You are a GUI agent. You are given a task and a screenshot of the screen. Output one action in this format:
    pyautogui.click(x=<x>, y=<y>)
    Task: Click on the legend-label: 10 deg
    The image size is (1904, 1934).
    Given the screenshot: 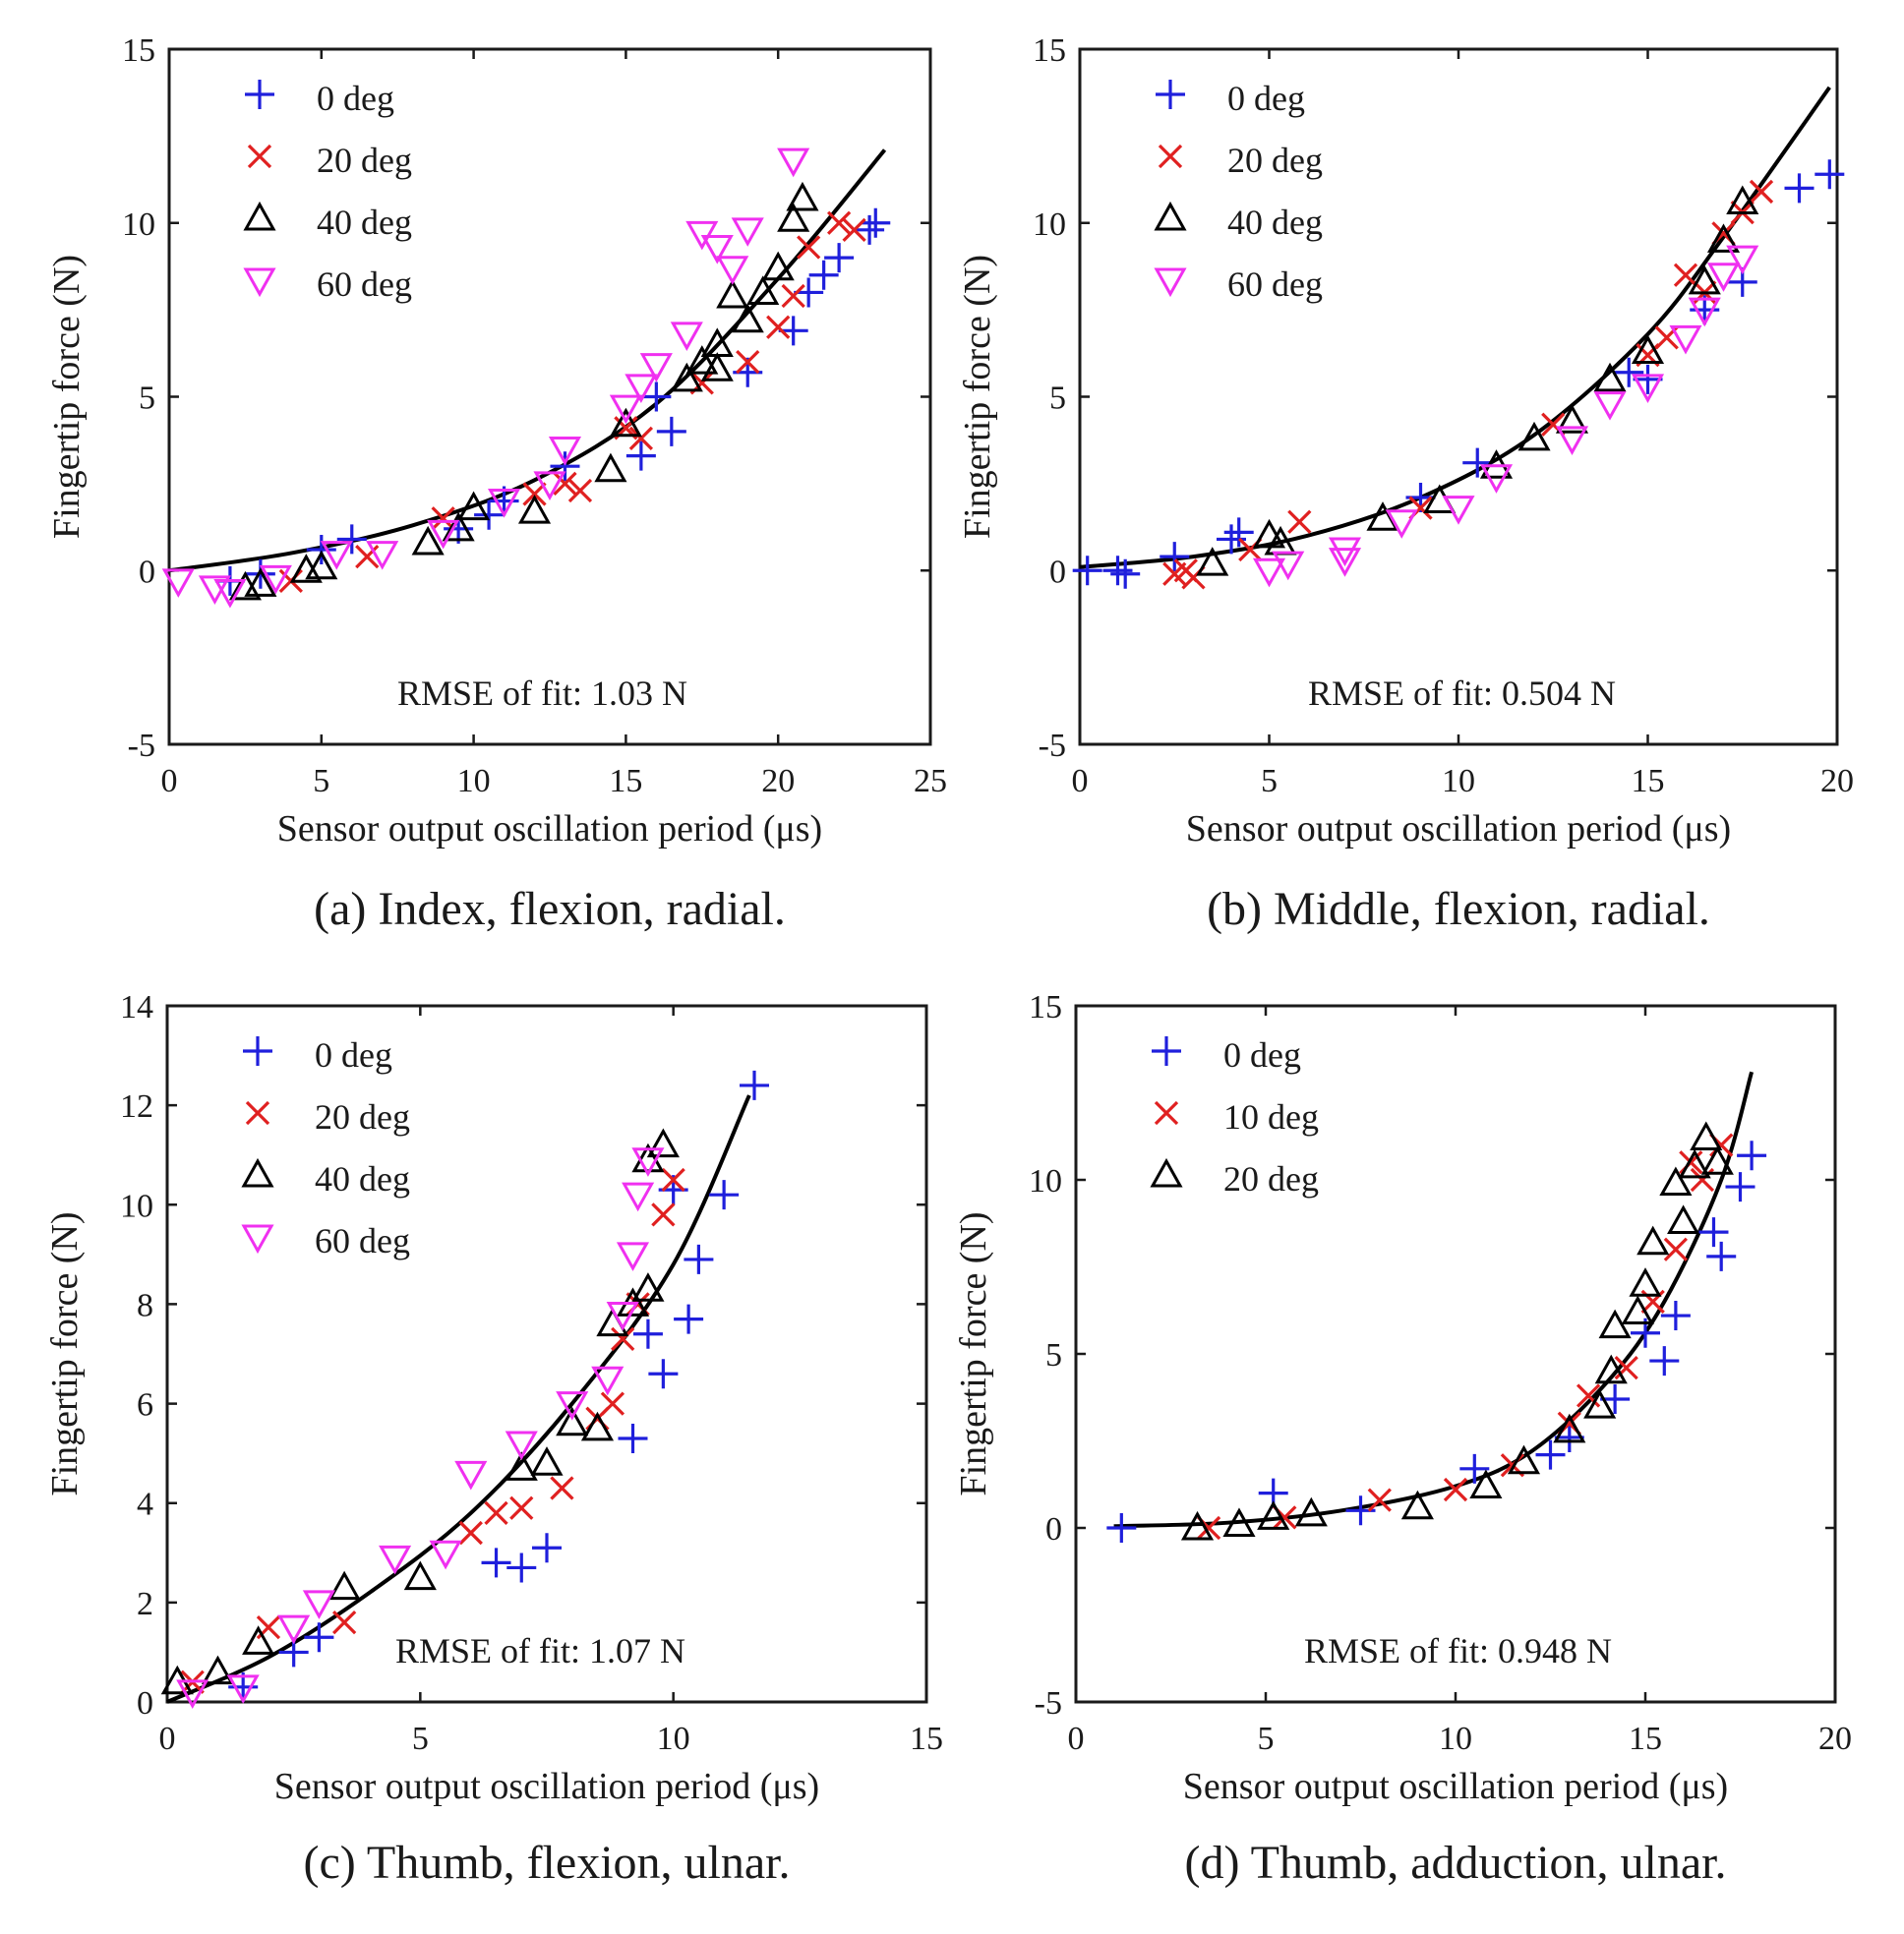 What is the action you would take?
    pyautogui.click(x=1271, y=1117)
    